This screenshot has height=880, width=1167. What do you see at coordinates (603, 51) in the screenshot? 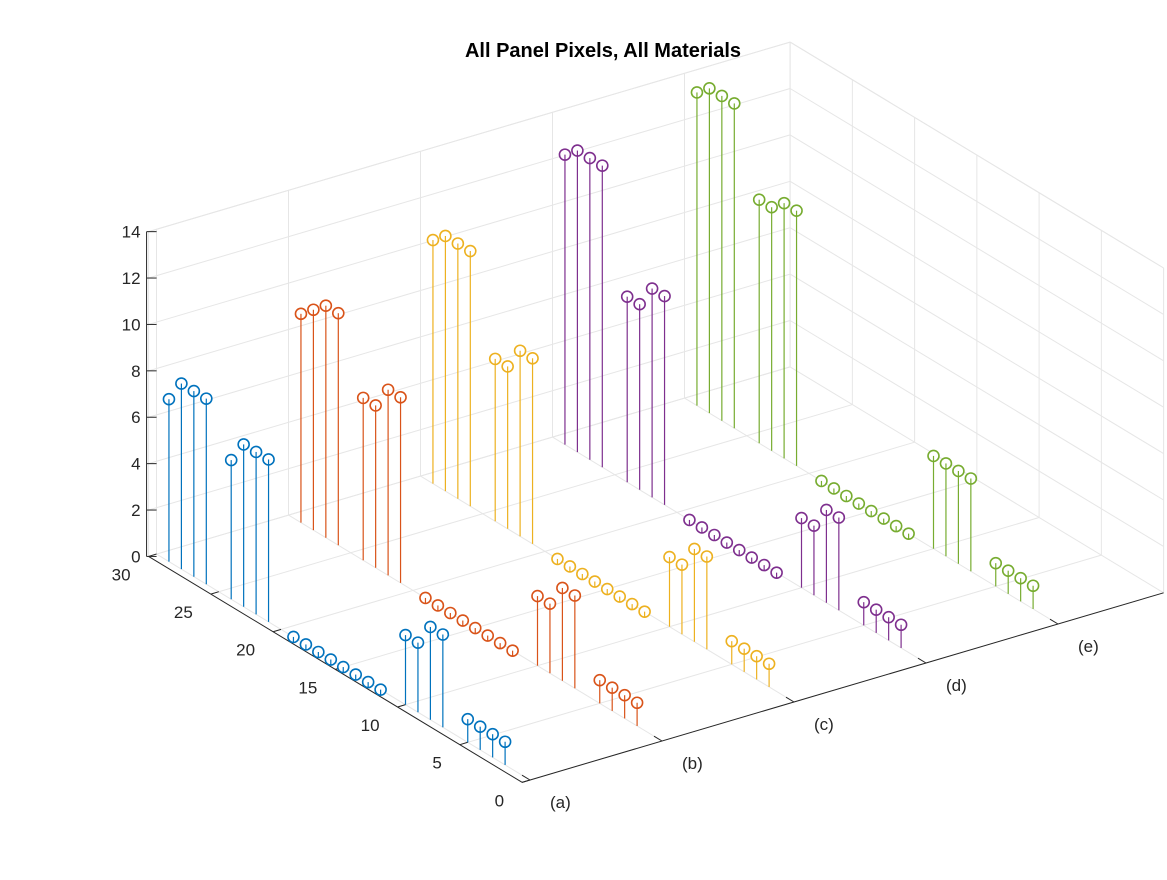
I see `chart-title: All Panel Pixels, All Materials` at bounding box center [603, 51].